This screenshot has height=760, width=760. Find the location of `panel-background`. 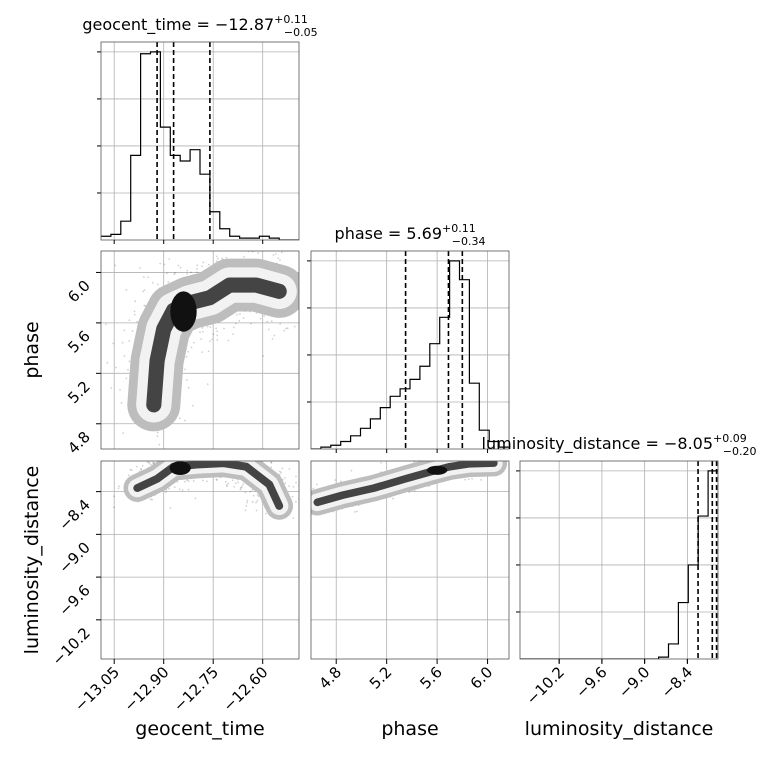

panel-background is located at coordinates (410, 350).